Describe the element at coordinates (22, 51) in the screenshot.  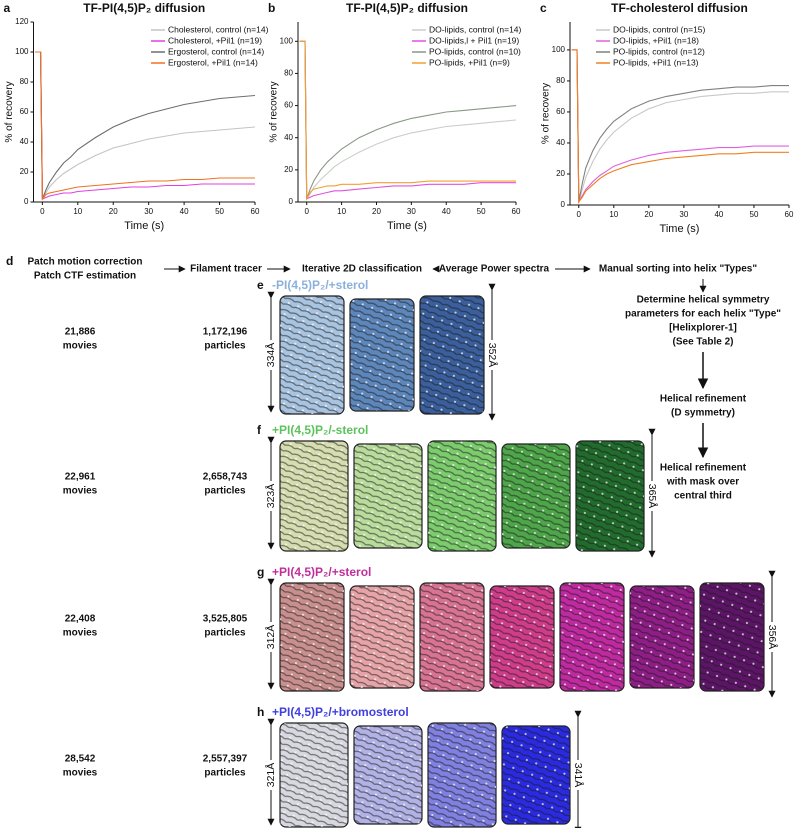
I see `y-tick-label: 100` at that location.